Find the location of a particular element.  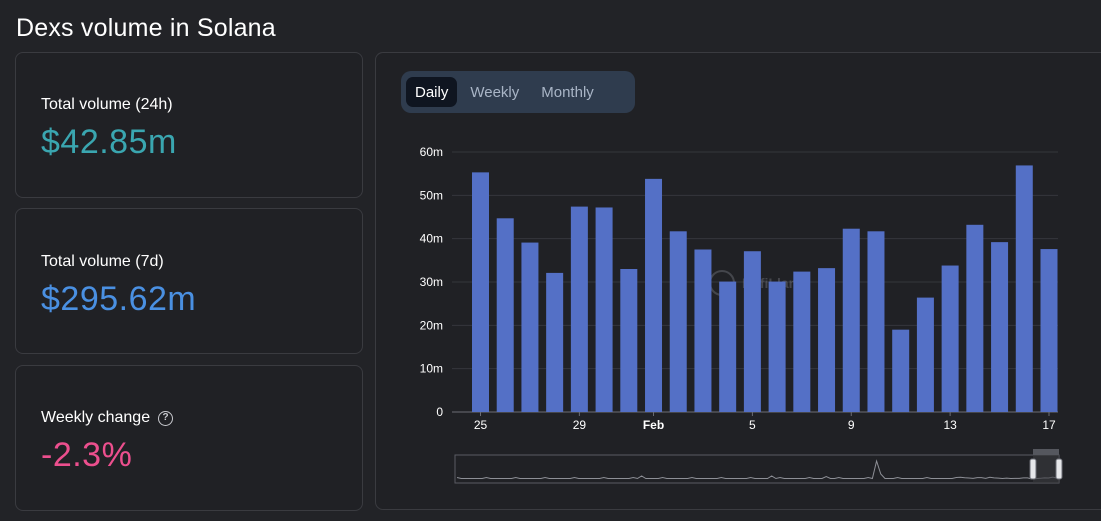

weekly-change-label: Weekly change ? is located at coordinates (107, 418).